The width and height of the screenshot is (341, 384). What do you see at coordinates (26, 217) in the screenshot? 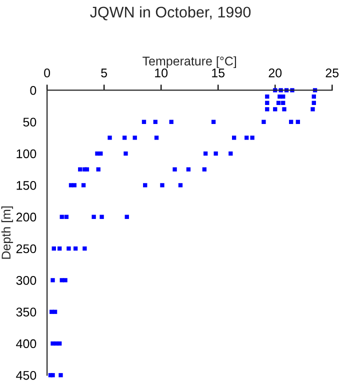
I see `y-tick-label: 200` at bounding box center [26, 217].